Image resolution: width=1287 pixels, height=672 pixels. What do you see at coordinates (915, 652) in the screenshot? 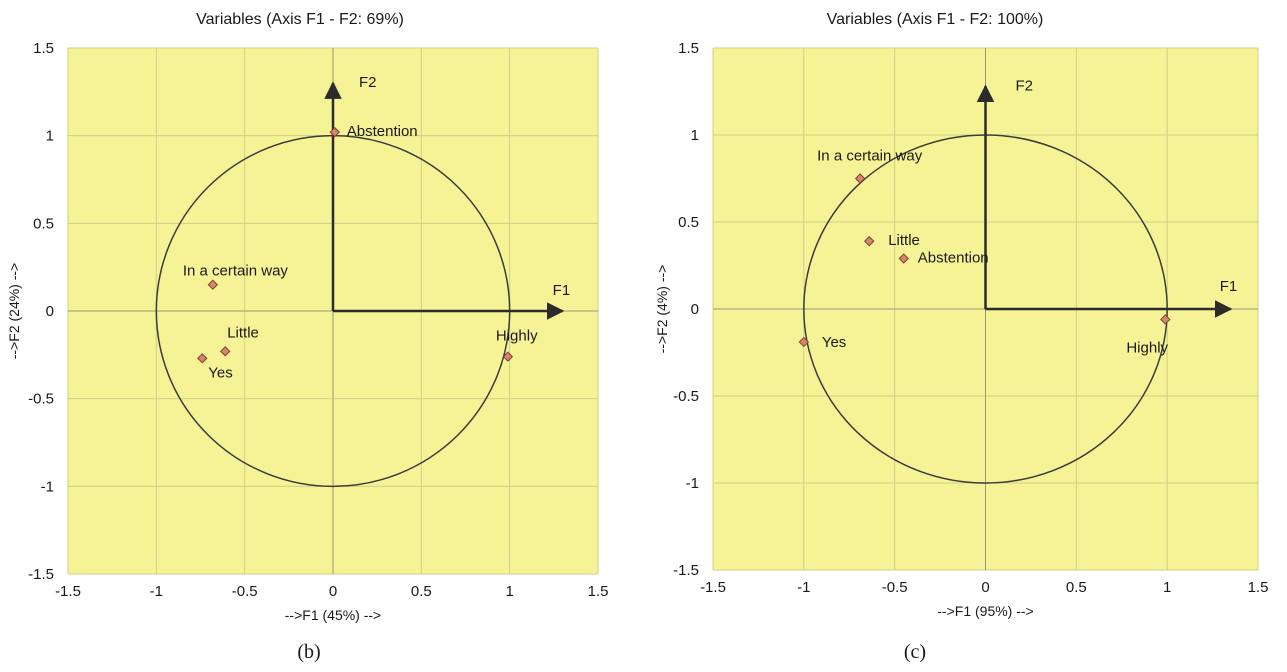
I see `figure-caption: (c)` at bounding box center [915, 652].